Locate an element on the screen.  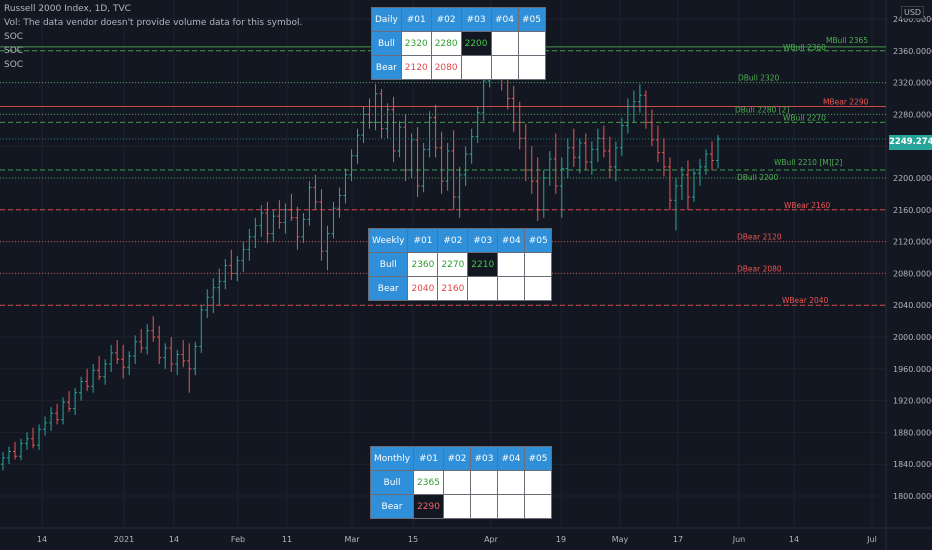
table-title: Daily is located at coordinates (386, 19).